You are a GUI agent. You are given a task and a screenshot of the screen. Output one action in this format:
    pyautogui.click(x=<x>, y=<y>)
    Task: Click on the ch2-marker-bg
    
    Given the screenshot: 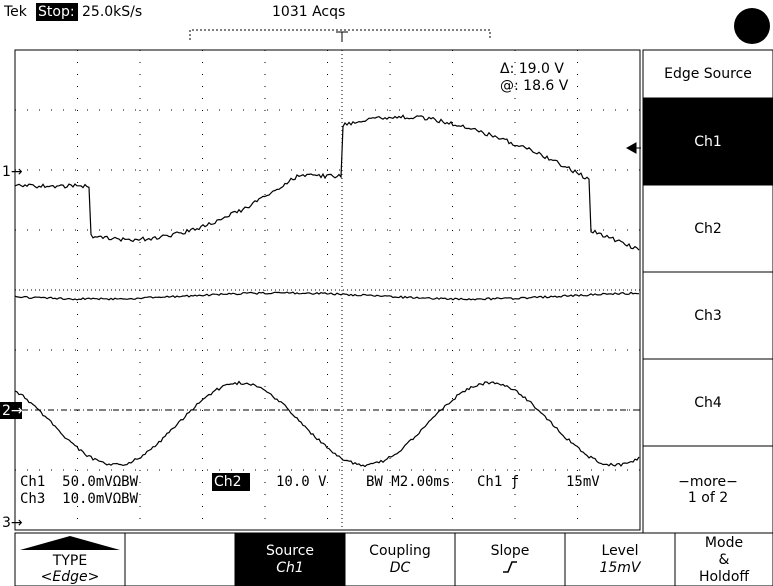 What is the action you would take?
    pyautogui.click(x=11, y=410)
    